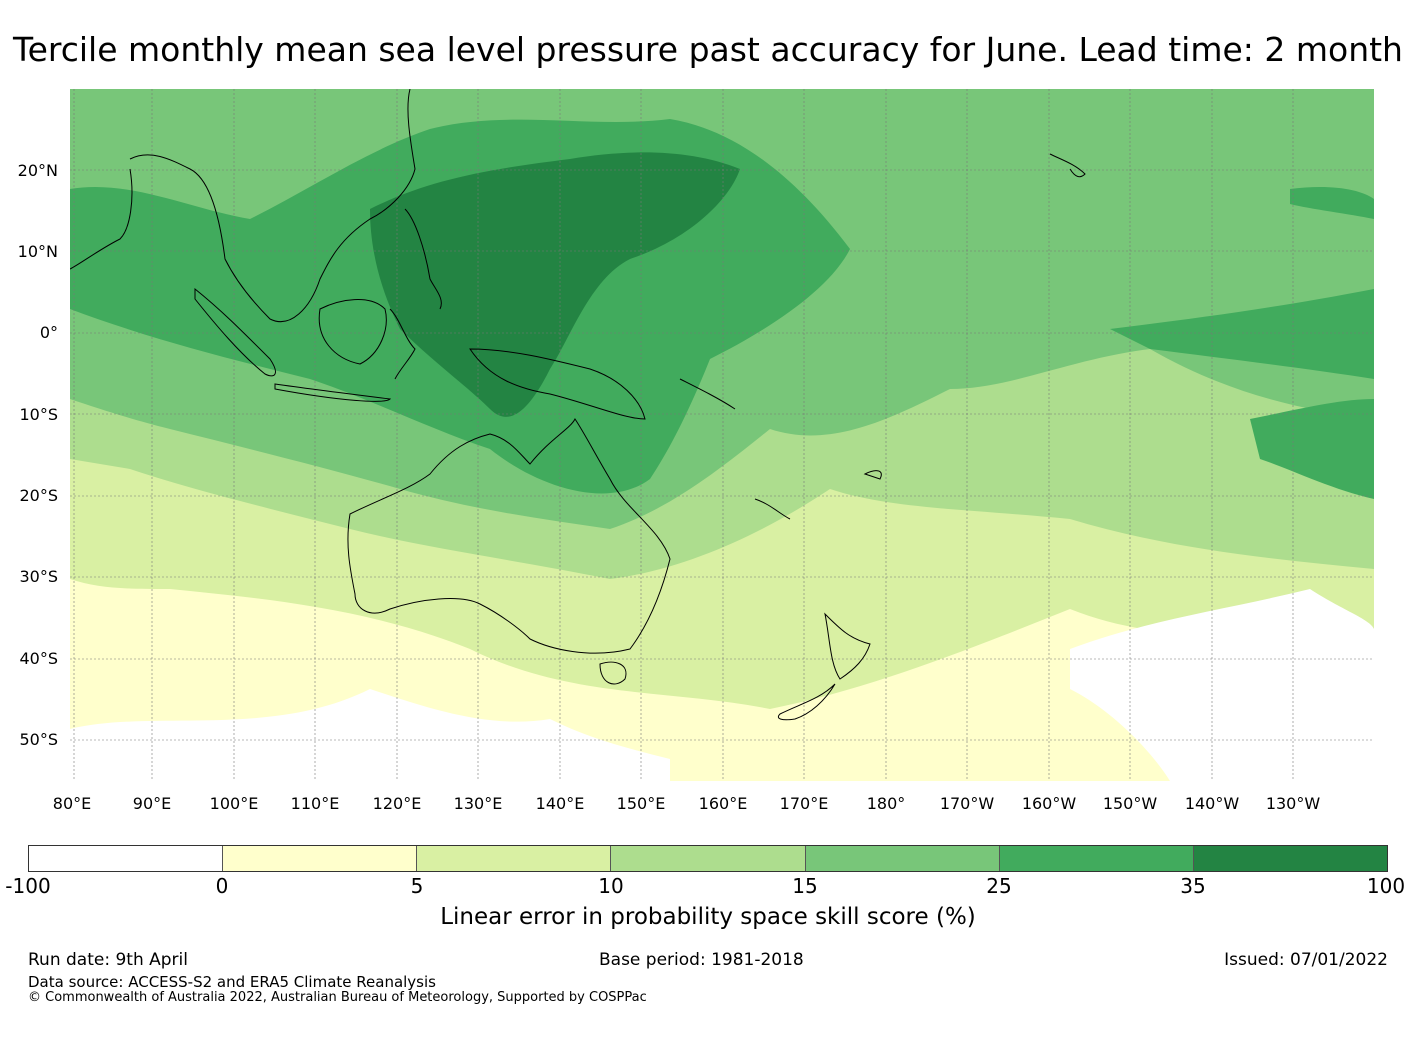  Describe the element at coordinates (152, 803) in the screenshot. I see `lon-label-90e: 90°E` at that location.